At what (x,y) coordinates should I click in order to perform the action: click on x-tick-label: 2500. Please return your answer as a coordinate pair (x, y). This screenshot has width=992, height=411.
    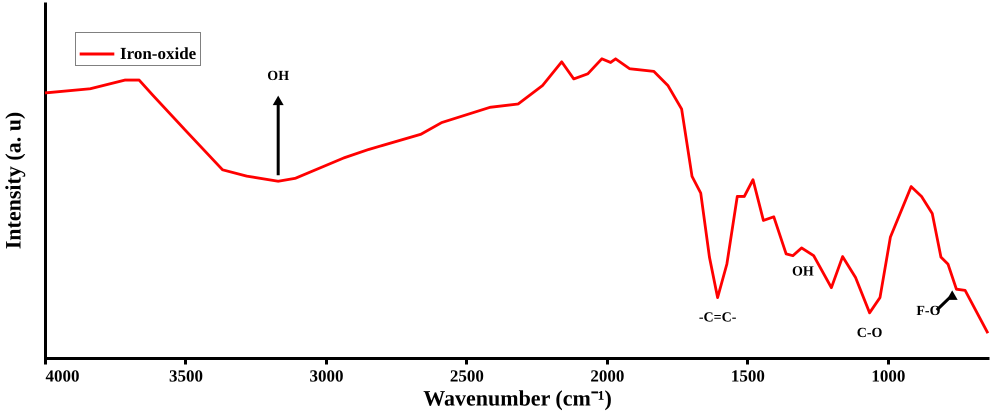
    Looking at the image, I should click on (467, 376).